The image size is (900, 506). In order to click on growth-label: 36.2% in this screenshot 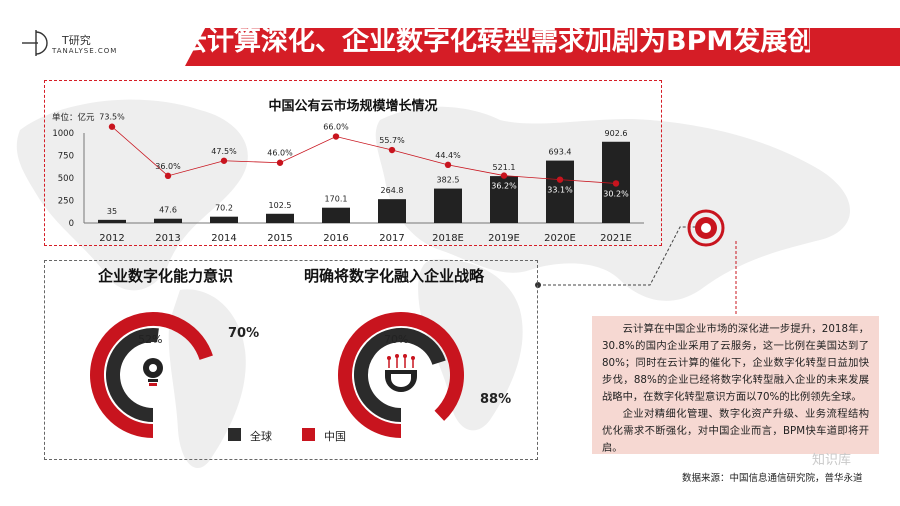, I will do `click(504, 186)`.